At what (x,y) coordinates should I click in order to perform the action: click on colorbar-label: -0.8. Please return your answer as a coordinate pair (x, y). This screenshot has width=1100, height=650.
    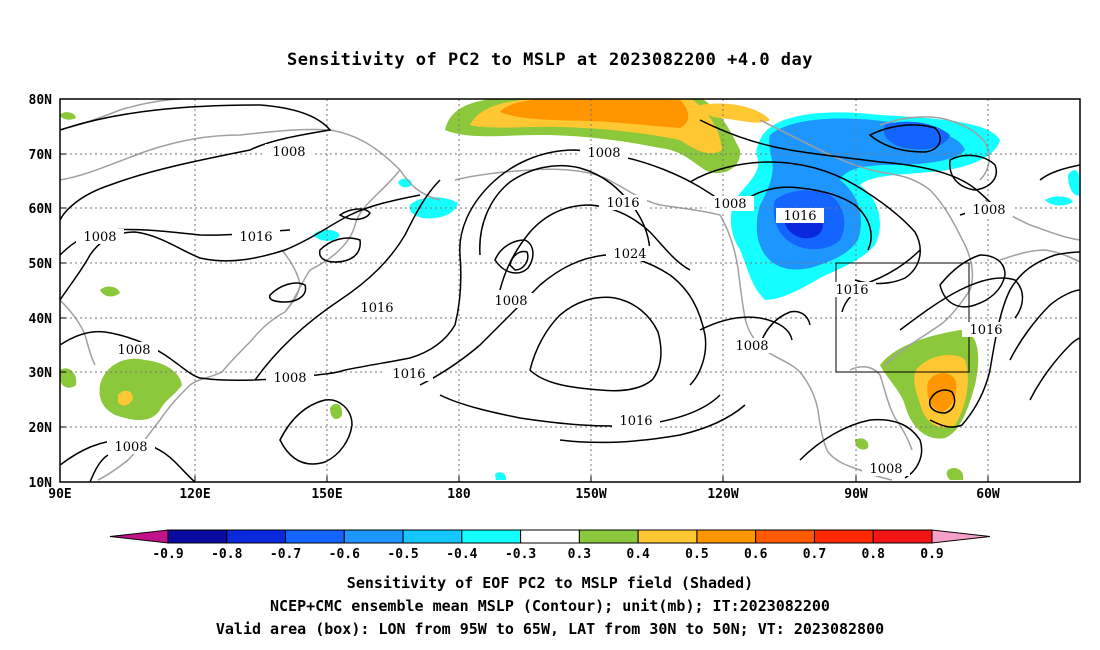
    Looking at the image, I should click on (226, 554).